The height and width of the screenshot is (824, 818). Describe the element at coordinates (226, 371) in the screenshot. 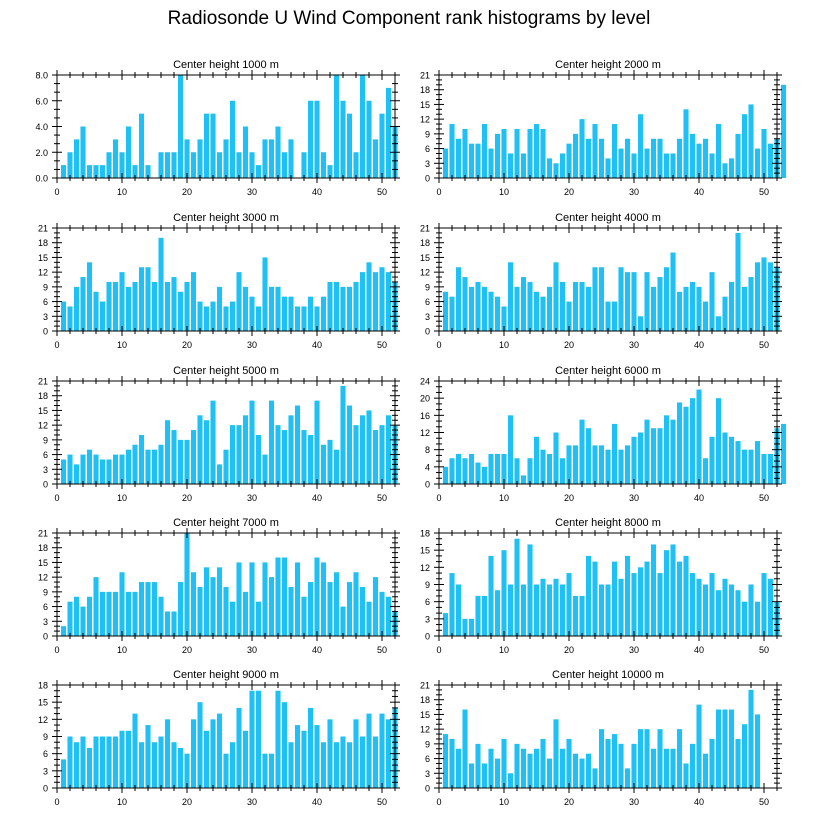

I see `subplot-title: Center height 5000 m` at that location.